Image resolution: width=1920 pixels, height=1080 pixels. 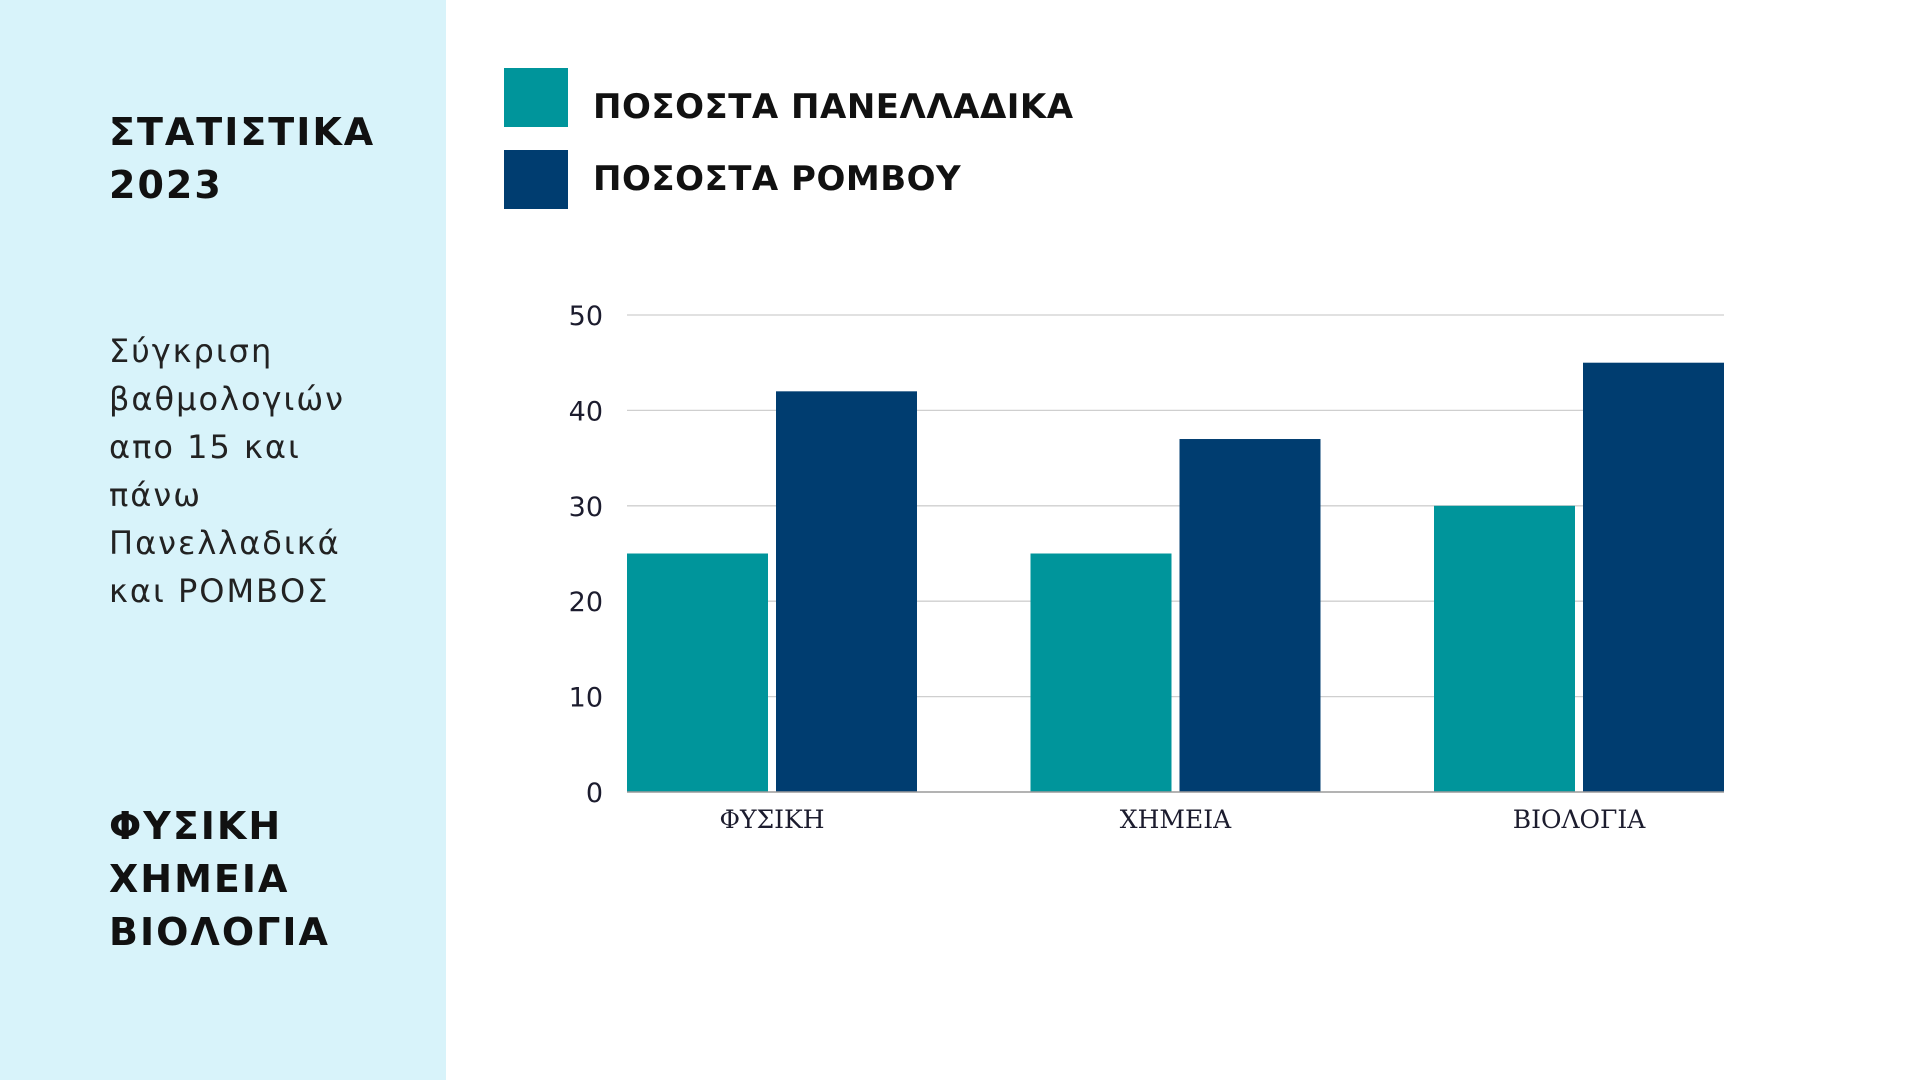 What do you see at coordinates (219, 932) in the screenshot?
I see `subject-biology: ΒΙΟΛΟΓΙΑ` at bounding box center [219, 932].